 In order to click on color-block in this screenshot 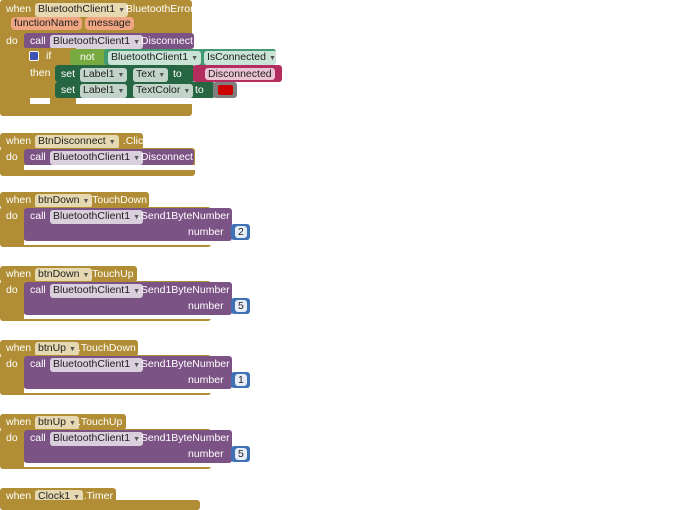, I will do `click(225, 90)`.